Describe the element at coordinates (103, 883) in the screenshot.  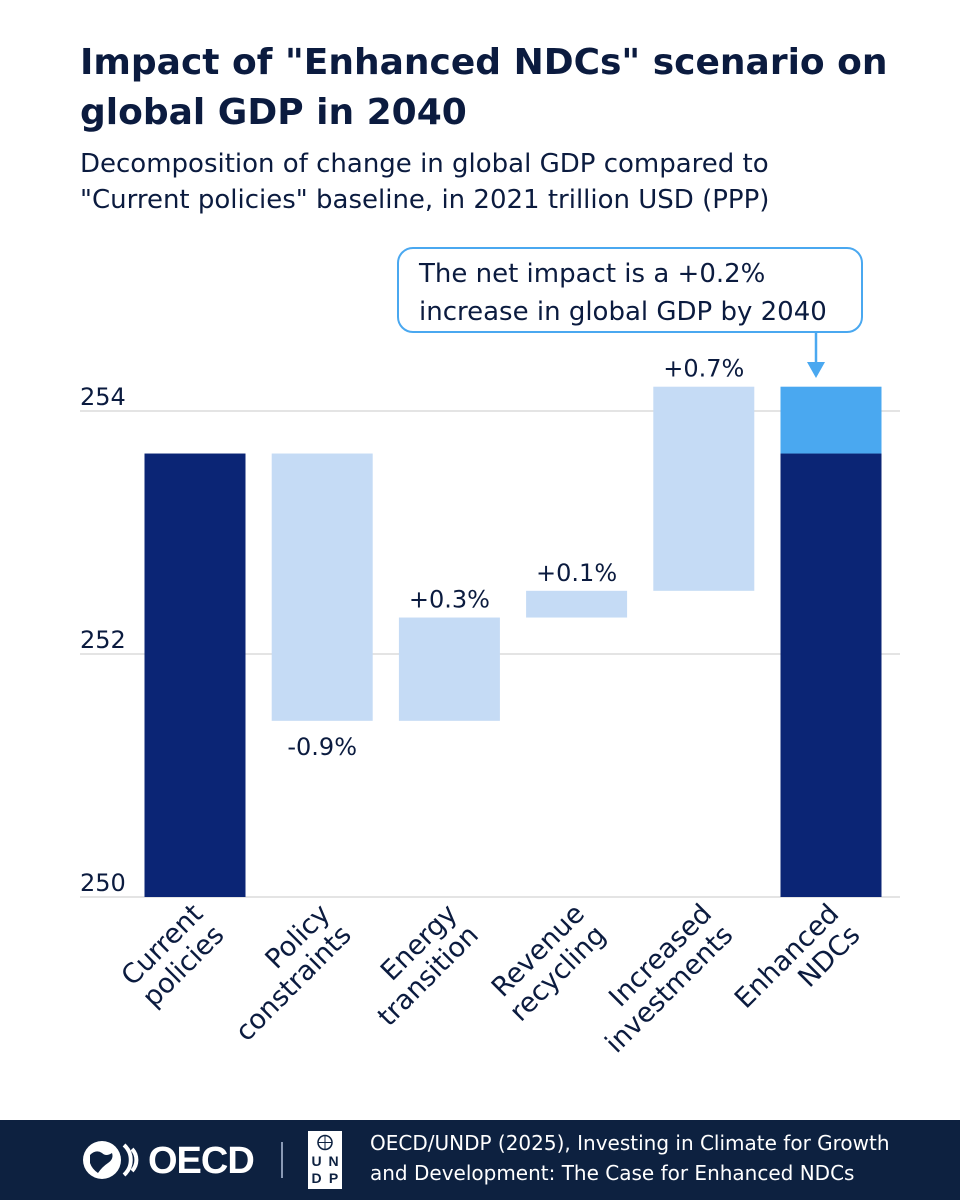
I see `y-tick-label: 250` at that location.